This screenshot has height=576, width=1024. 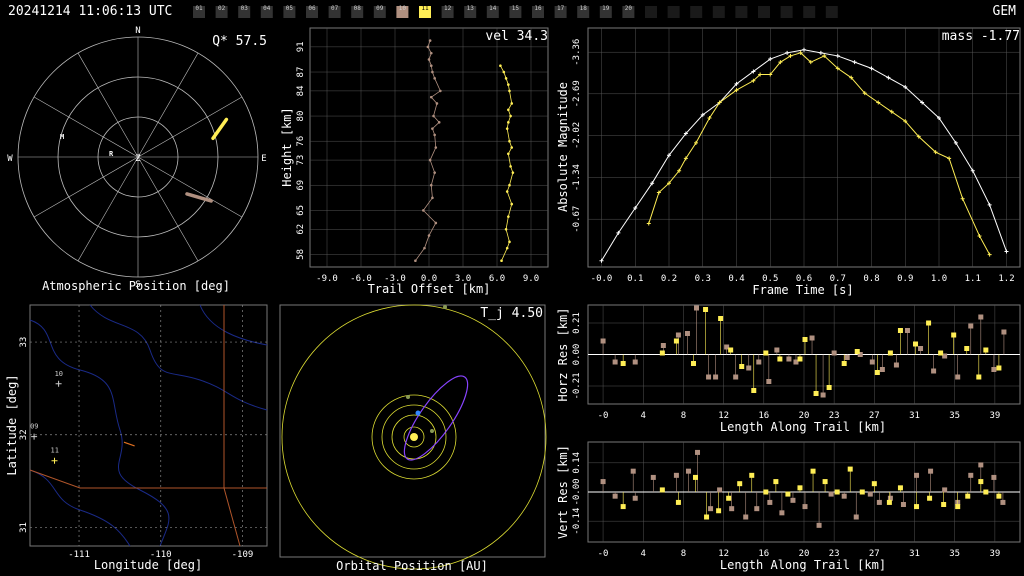 I want to click on direction-label: W, so click(x=10, y=159).